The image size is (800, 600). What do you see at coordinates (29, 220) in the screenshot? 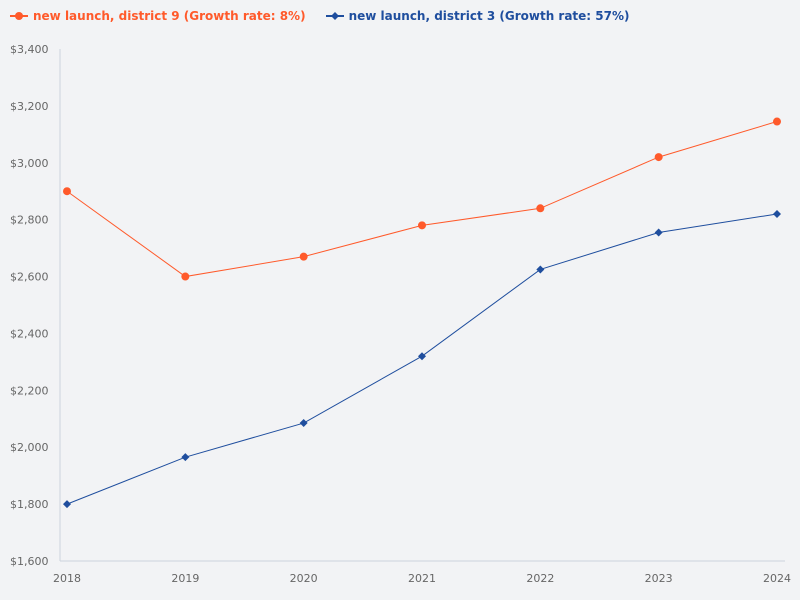
I see `y-tick-label: $2,800` at bounding box center [29, 220].